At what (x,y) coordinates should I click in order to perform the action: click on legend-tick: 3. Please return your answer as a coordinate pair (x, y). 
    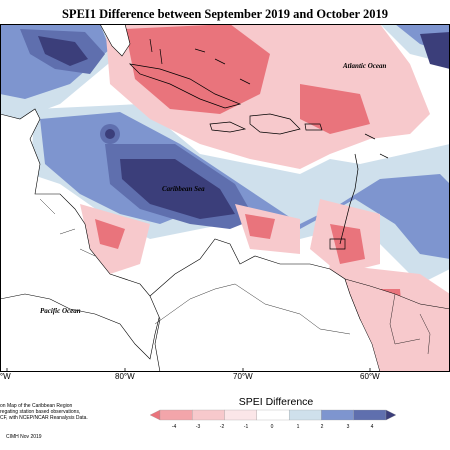
    Looking at the image, I should click on (348, 427).